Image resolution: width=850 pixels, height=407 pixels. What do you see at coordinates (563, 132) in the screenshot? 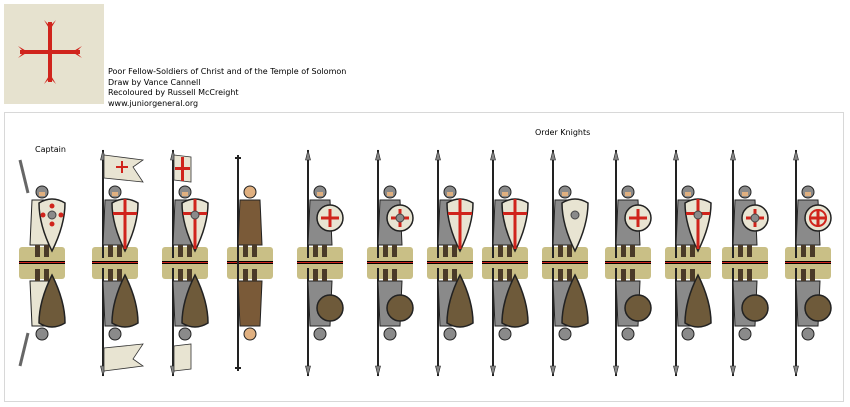
I see `order-knights-label: Order Knights` at bounding box center [563, 132].